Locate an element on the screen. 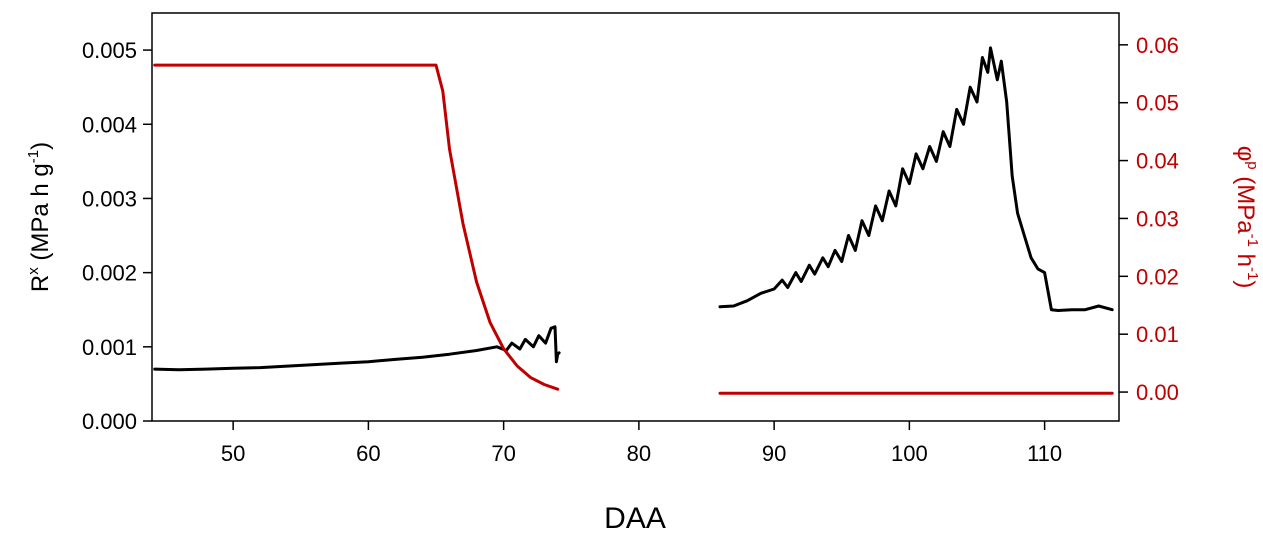 The image size is (1263, 534). y-right-tick-label-3: 0.03 is located at coordinates (1157, 218).